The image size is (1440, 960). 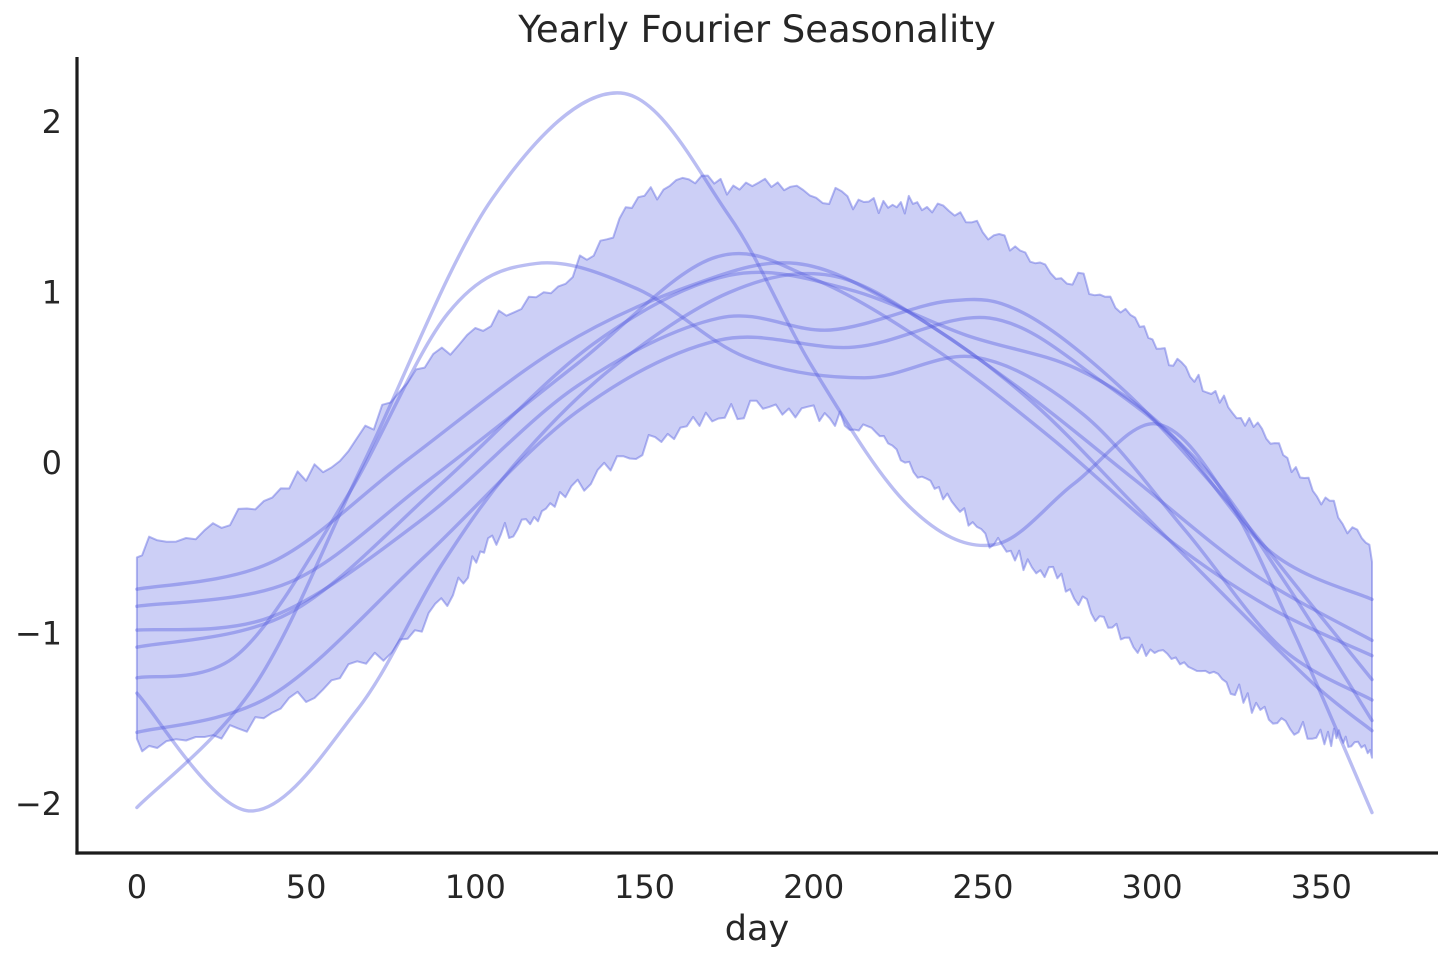 What do you see at coordinates (757, 929) in the screenshot?
I see `x-axis-label: day` at bounding box center [757, 929].